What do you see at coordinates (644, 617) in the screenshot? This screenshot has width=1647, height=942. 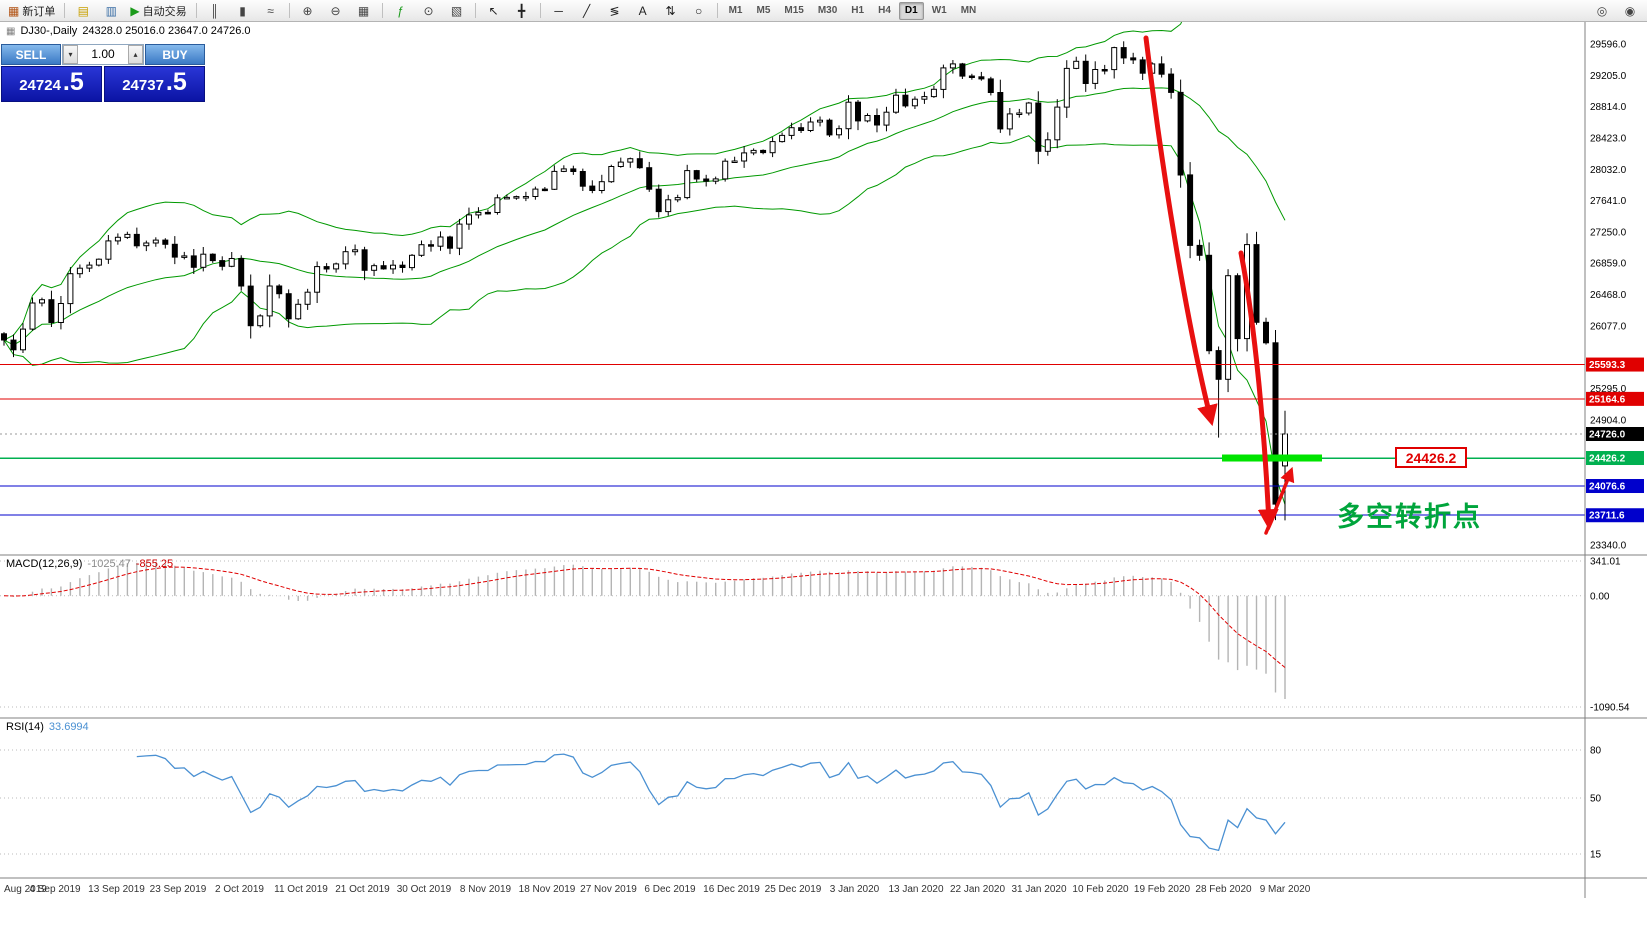 I see `macd-signal-line` at bounding box center [644, 617].